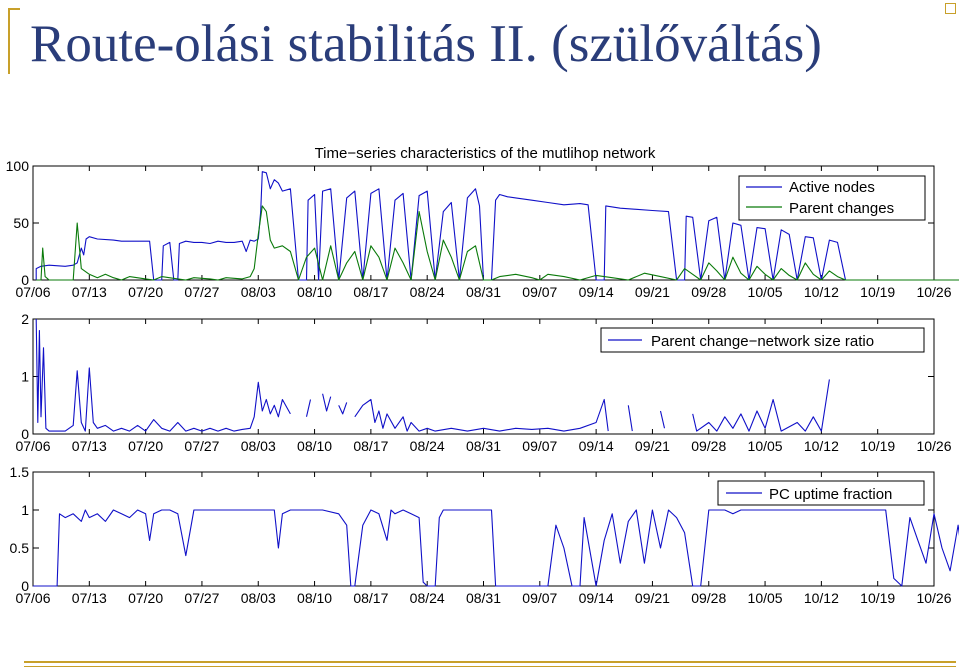  I want to click on chart-2-series, so click(432, 375).